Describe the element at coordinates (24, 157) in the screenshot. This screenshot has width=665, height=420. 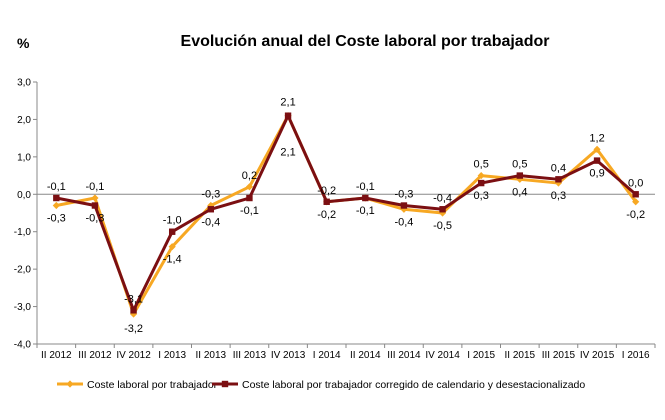
I see `y-tick-label: 1,0` at that location.